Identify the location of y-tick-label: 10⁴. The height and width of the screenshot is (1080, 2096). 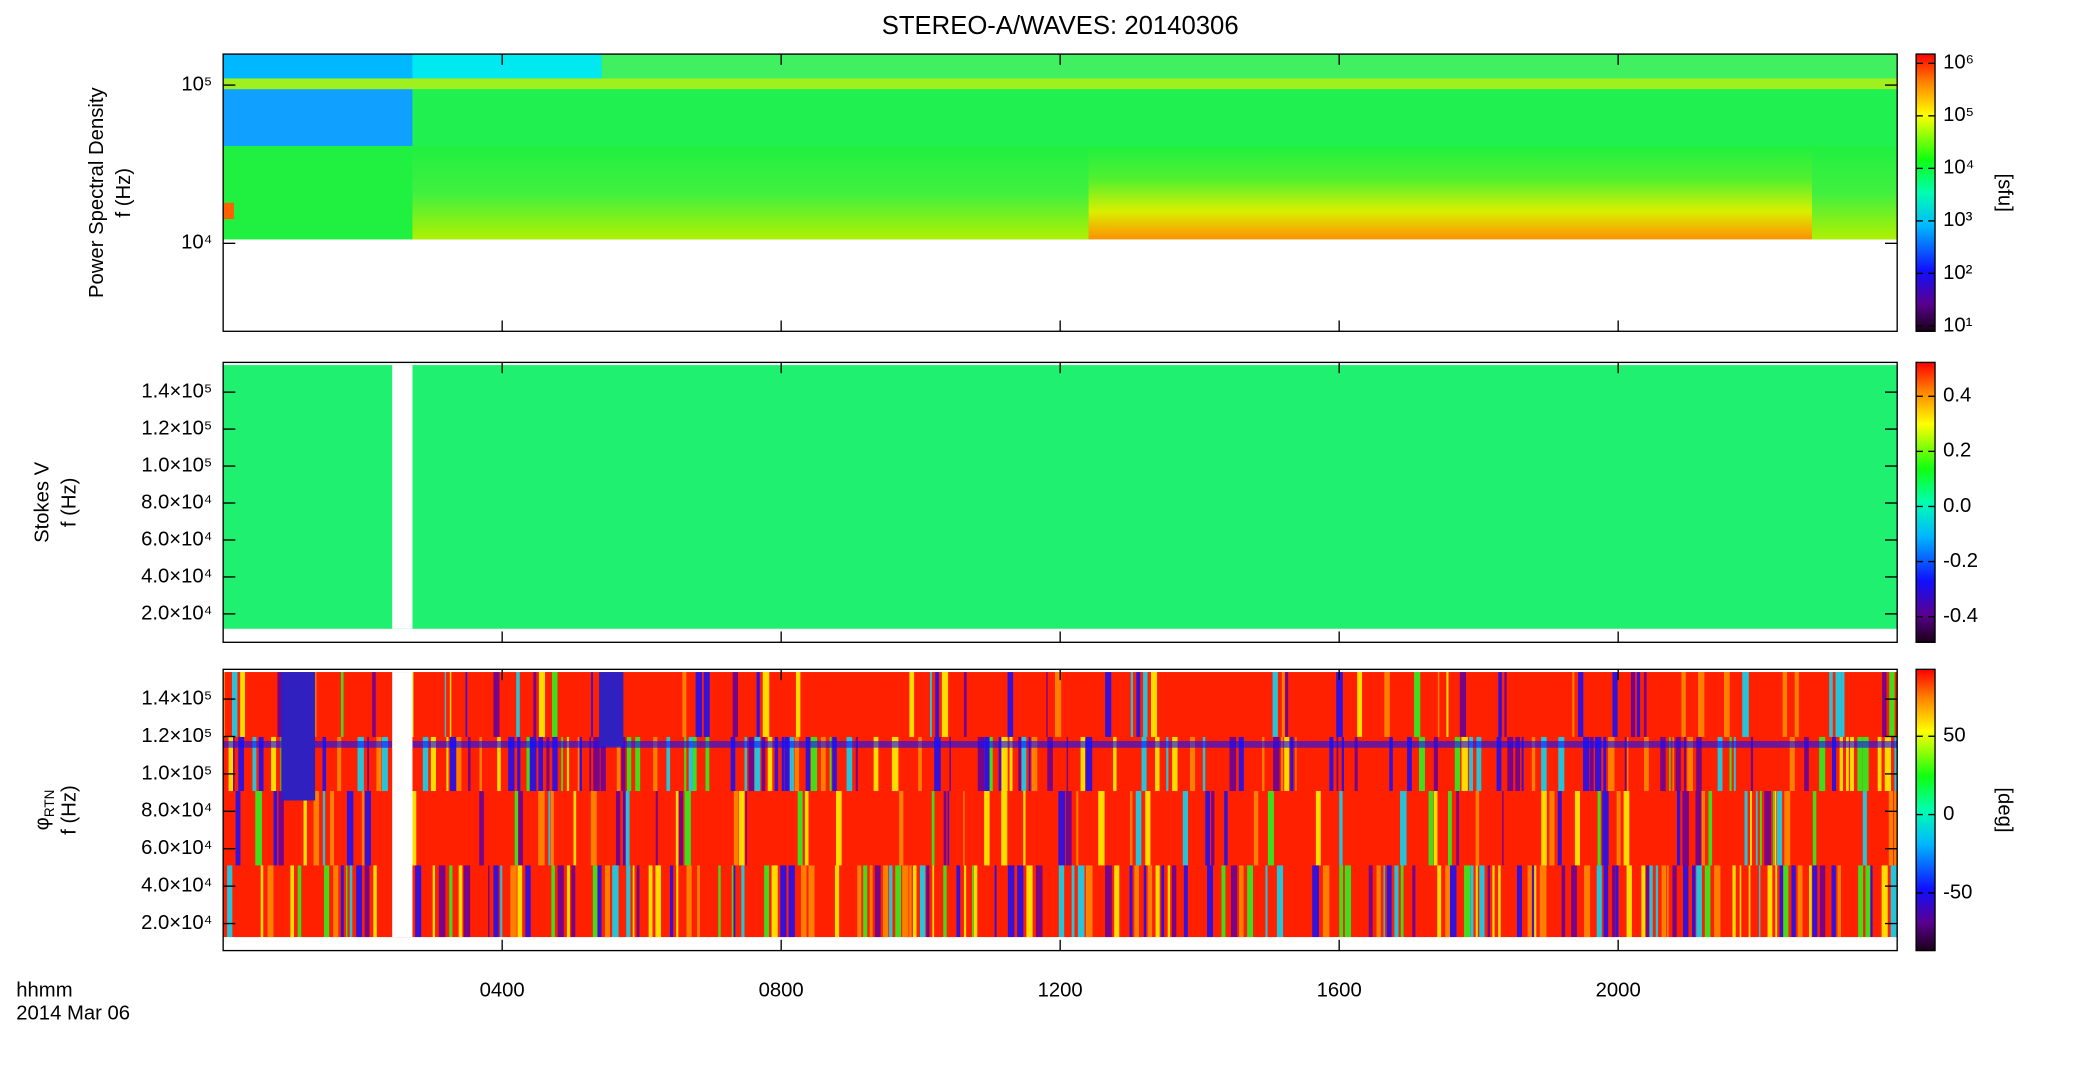
(196, 243).